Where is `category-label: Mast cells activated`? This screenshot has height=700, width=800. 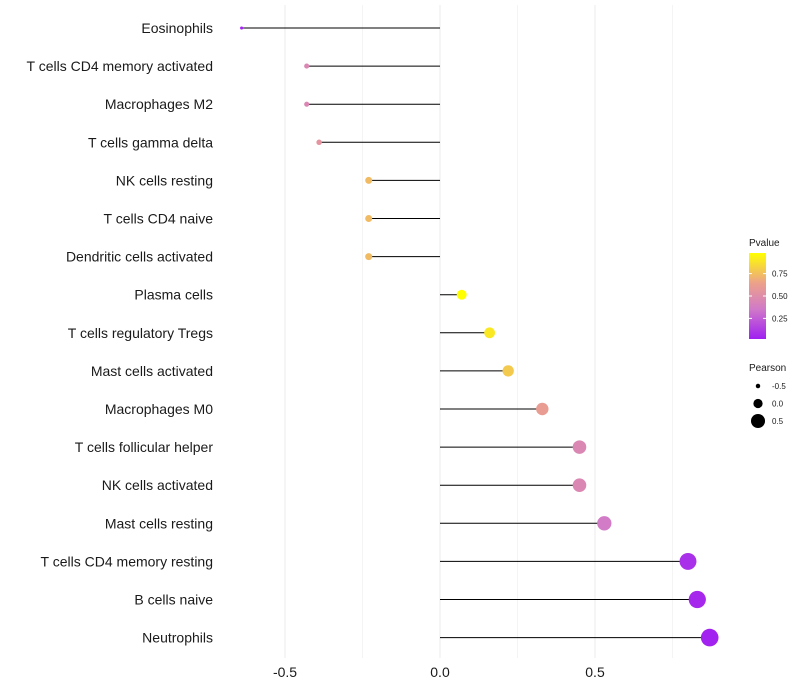 category-label: Mast cells activated is located at coordinates (152, 371).